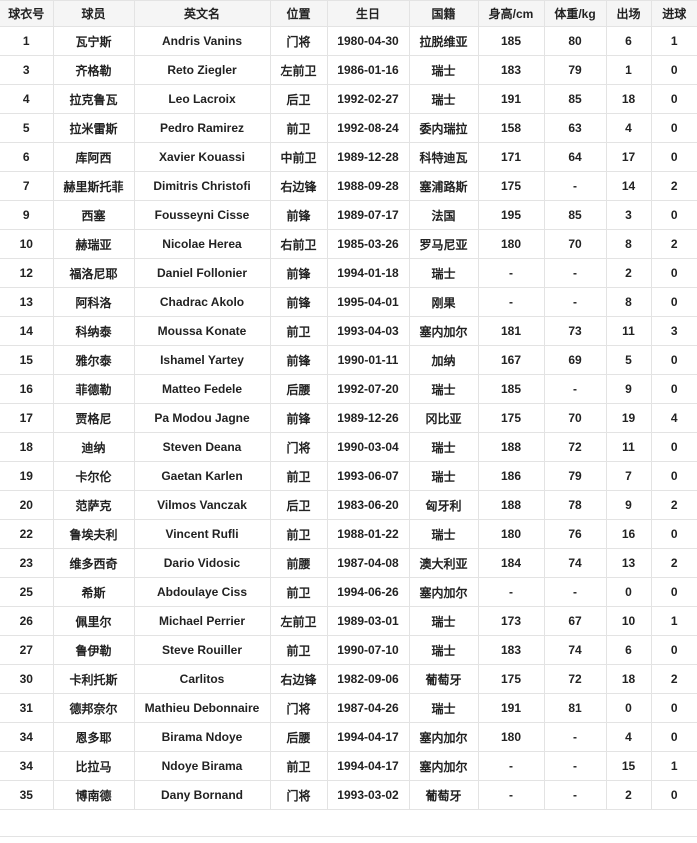 The height and width of the screenshot is (843, 697). I want to click on cell-name-en: Carlitos, so click(202, 679).